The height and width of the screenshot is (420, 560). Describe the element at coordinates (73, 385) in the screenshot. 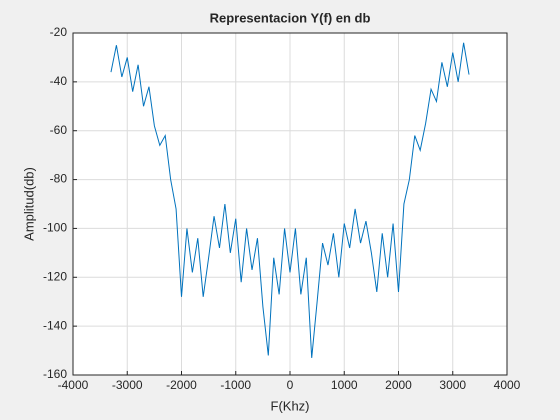

I see `x-tick-label: -4000` at that location.